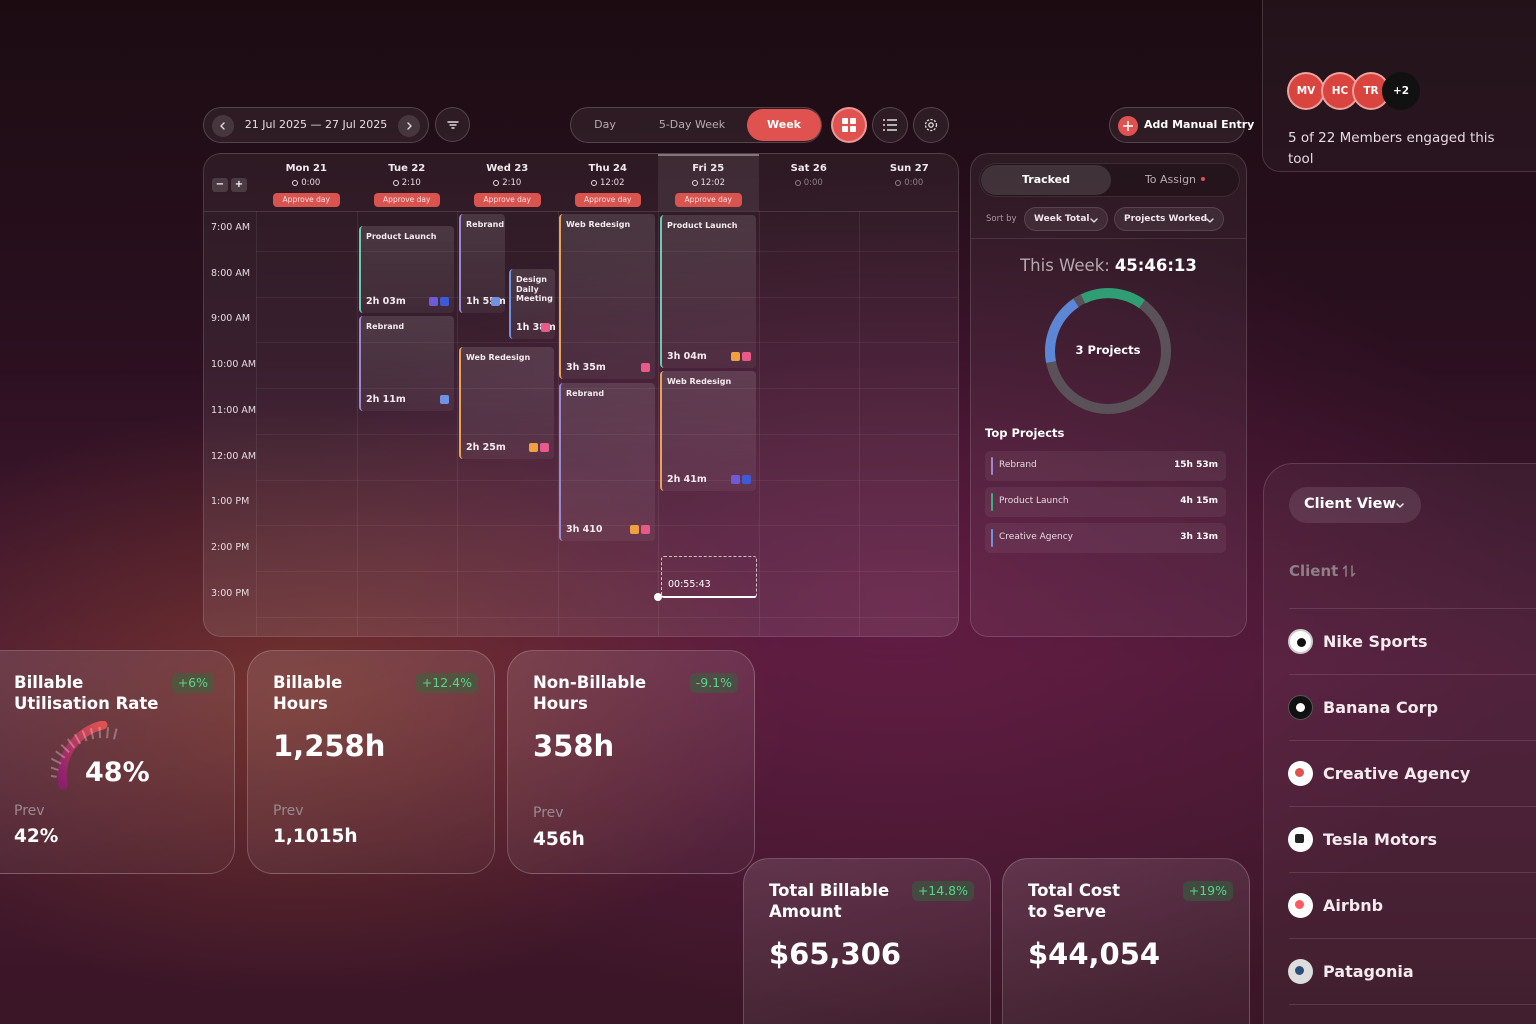 Image resolution: width=1536 pixels, height=1024 pixels. What do you see at coordinates (709, 577) in the screenshot?
I see `running-timer` at bounding box center [709, 577].